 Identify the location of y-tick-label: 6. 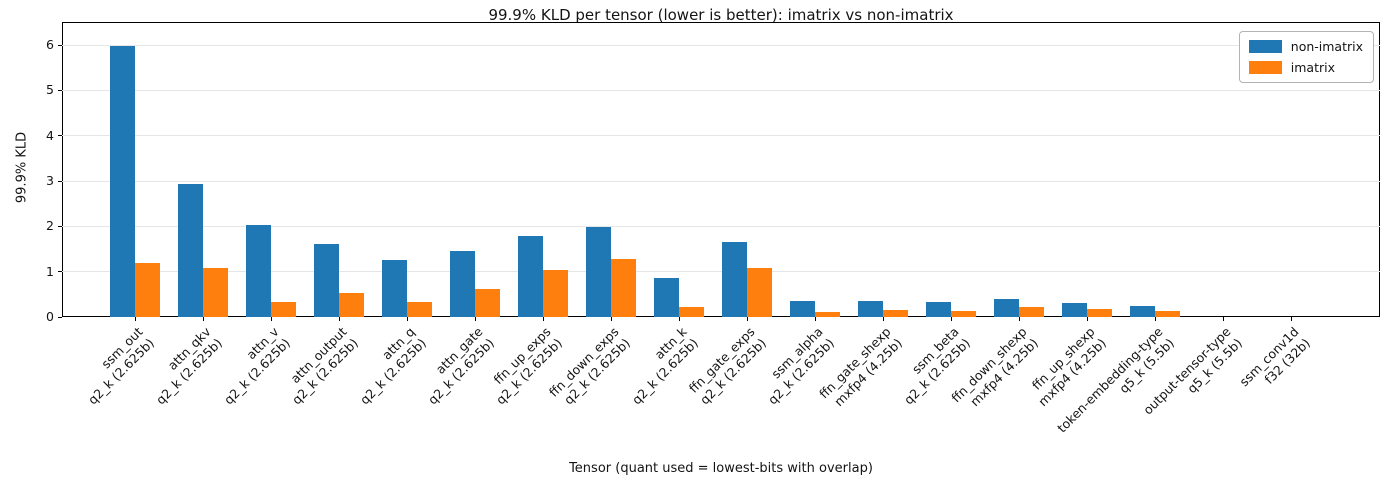
(50, 44).